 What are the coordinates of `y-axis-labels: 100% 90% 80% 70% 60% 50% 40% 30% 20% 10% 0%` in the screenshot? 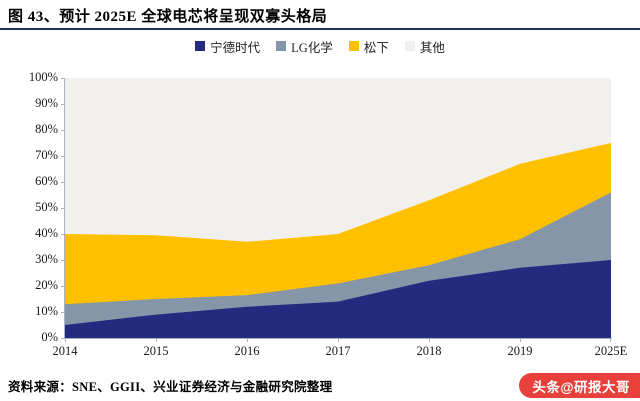 It's located at (29, 207).